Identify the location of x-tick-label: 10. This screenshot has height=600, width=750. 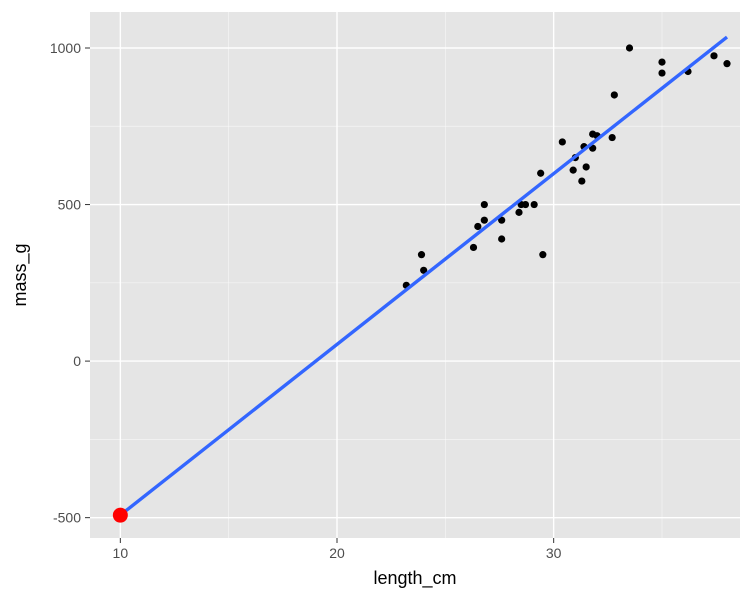
(121, 553).